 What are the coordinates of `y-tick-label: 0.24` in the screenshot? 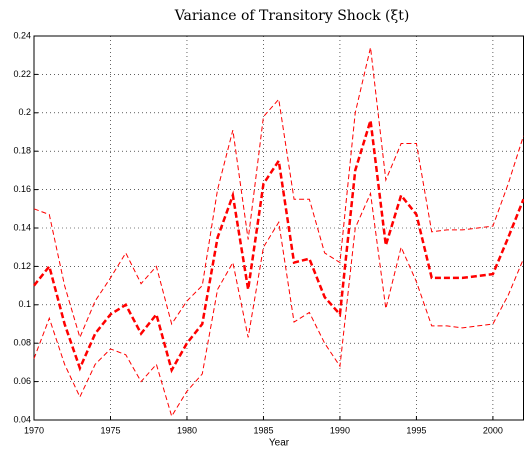 It's located at (22, 35).